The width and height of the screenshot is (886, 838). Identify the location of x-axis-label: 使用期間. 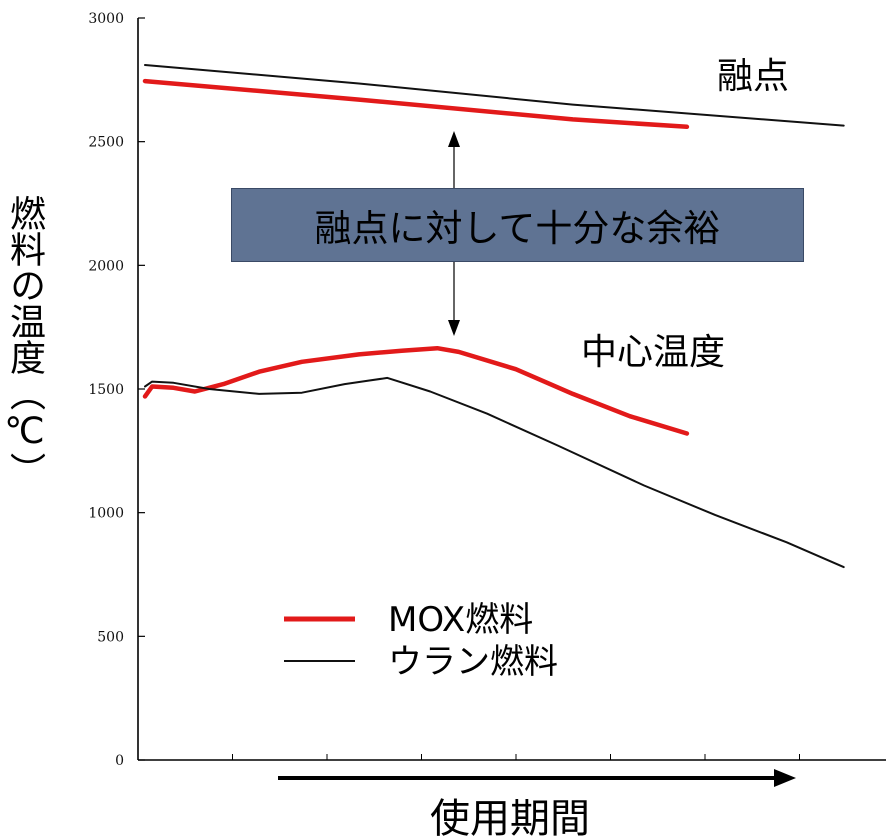
(510, 817).